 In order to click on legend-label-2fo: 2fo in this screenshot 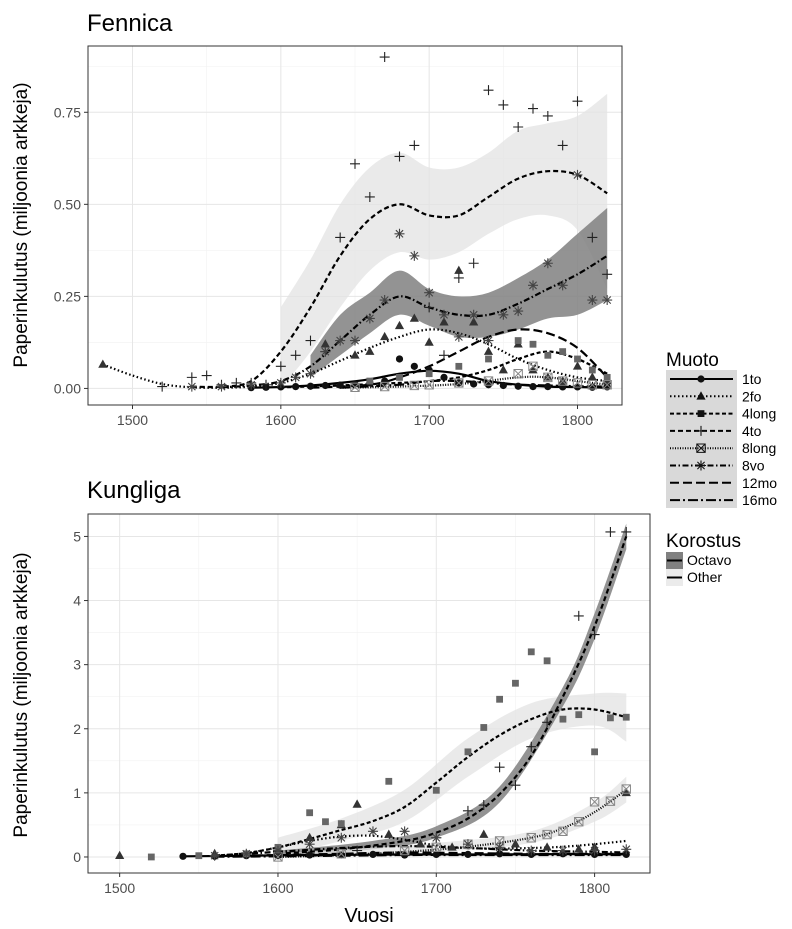, I will do `click(752, 396)`.